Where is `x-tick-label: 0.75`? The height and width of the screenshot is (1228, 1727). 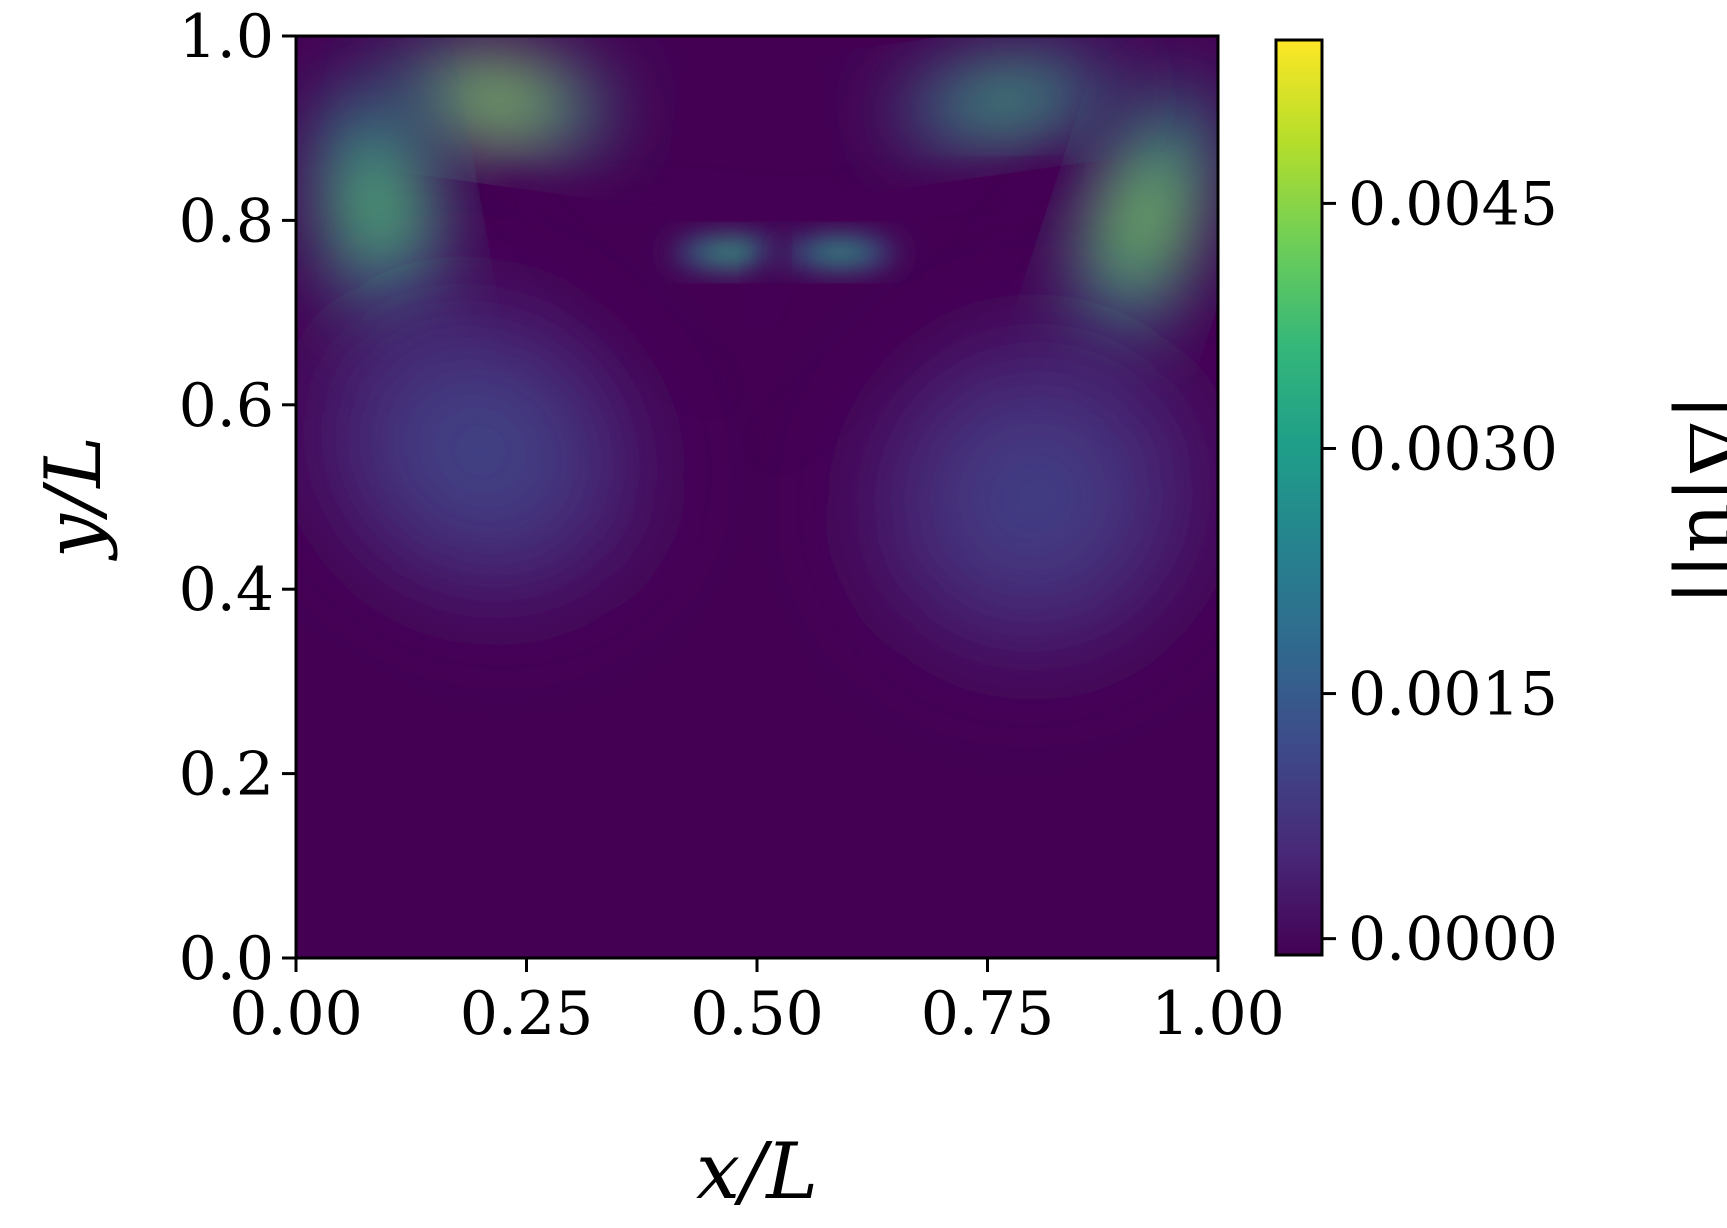 x-tick-label: 0.75 is located at coordinates (988, 1014).